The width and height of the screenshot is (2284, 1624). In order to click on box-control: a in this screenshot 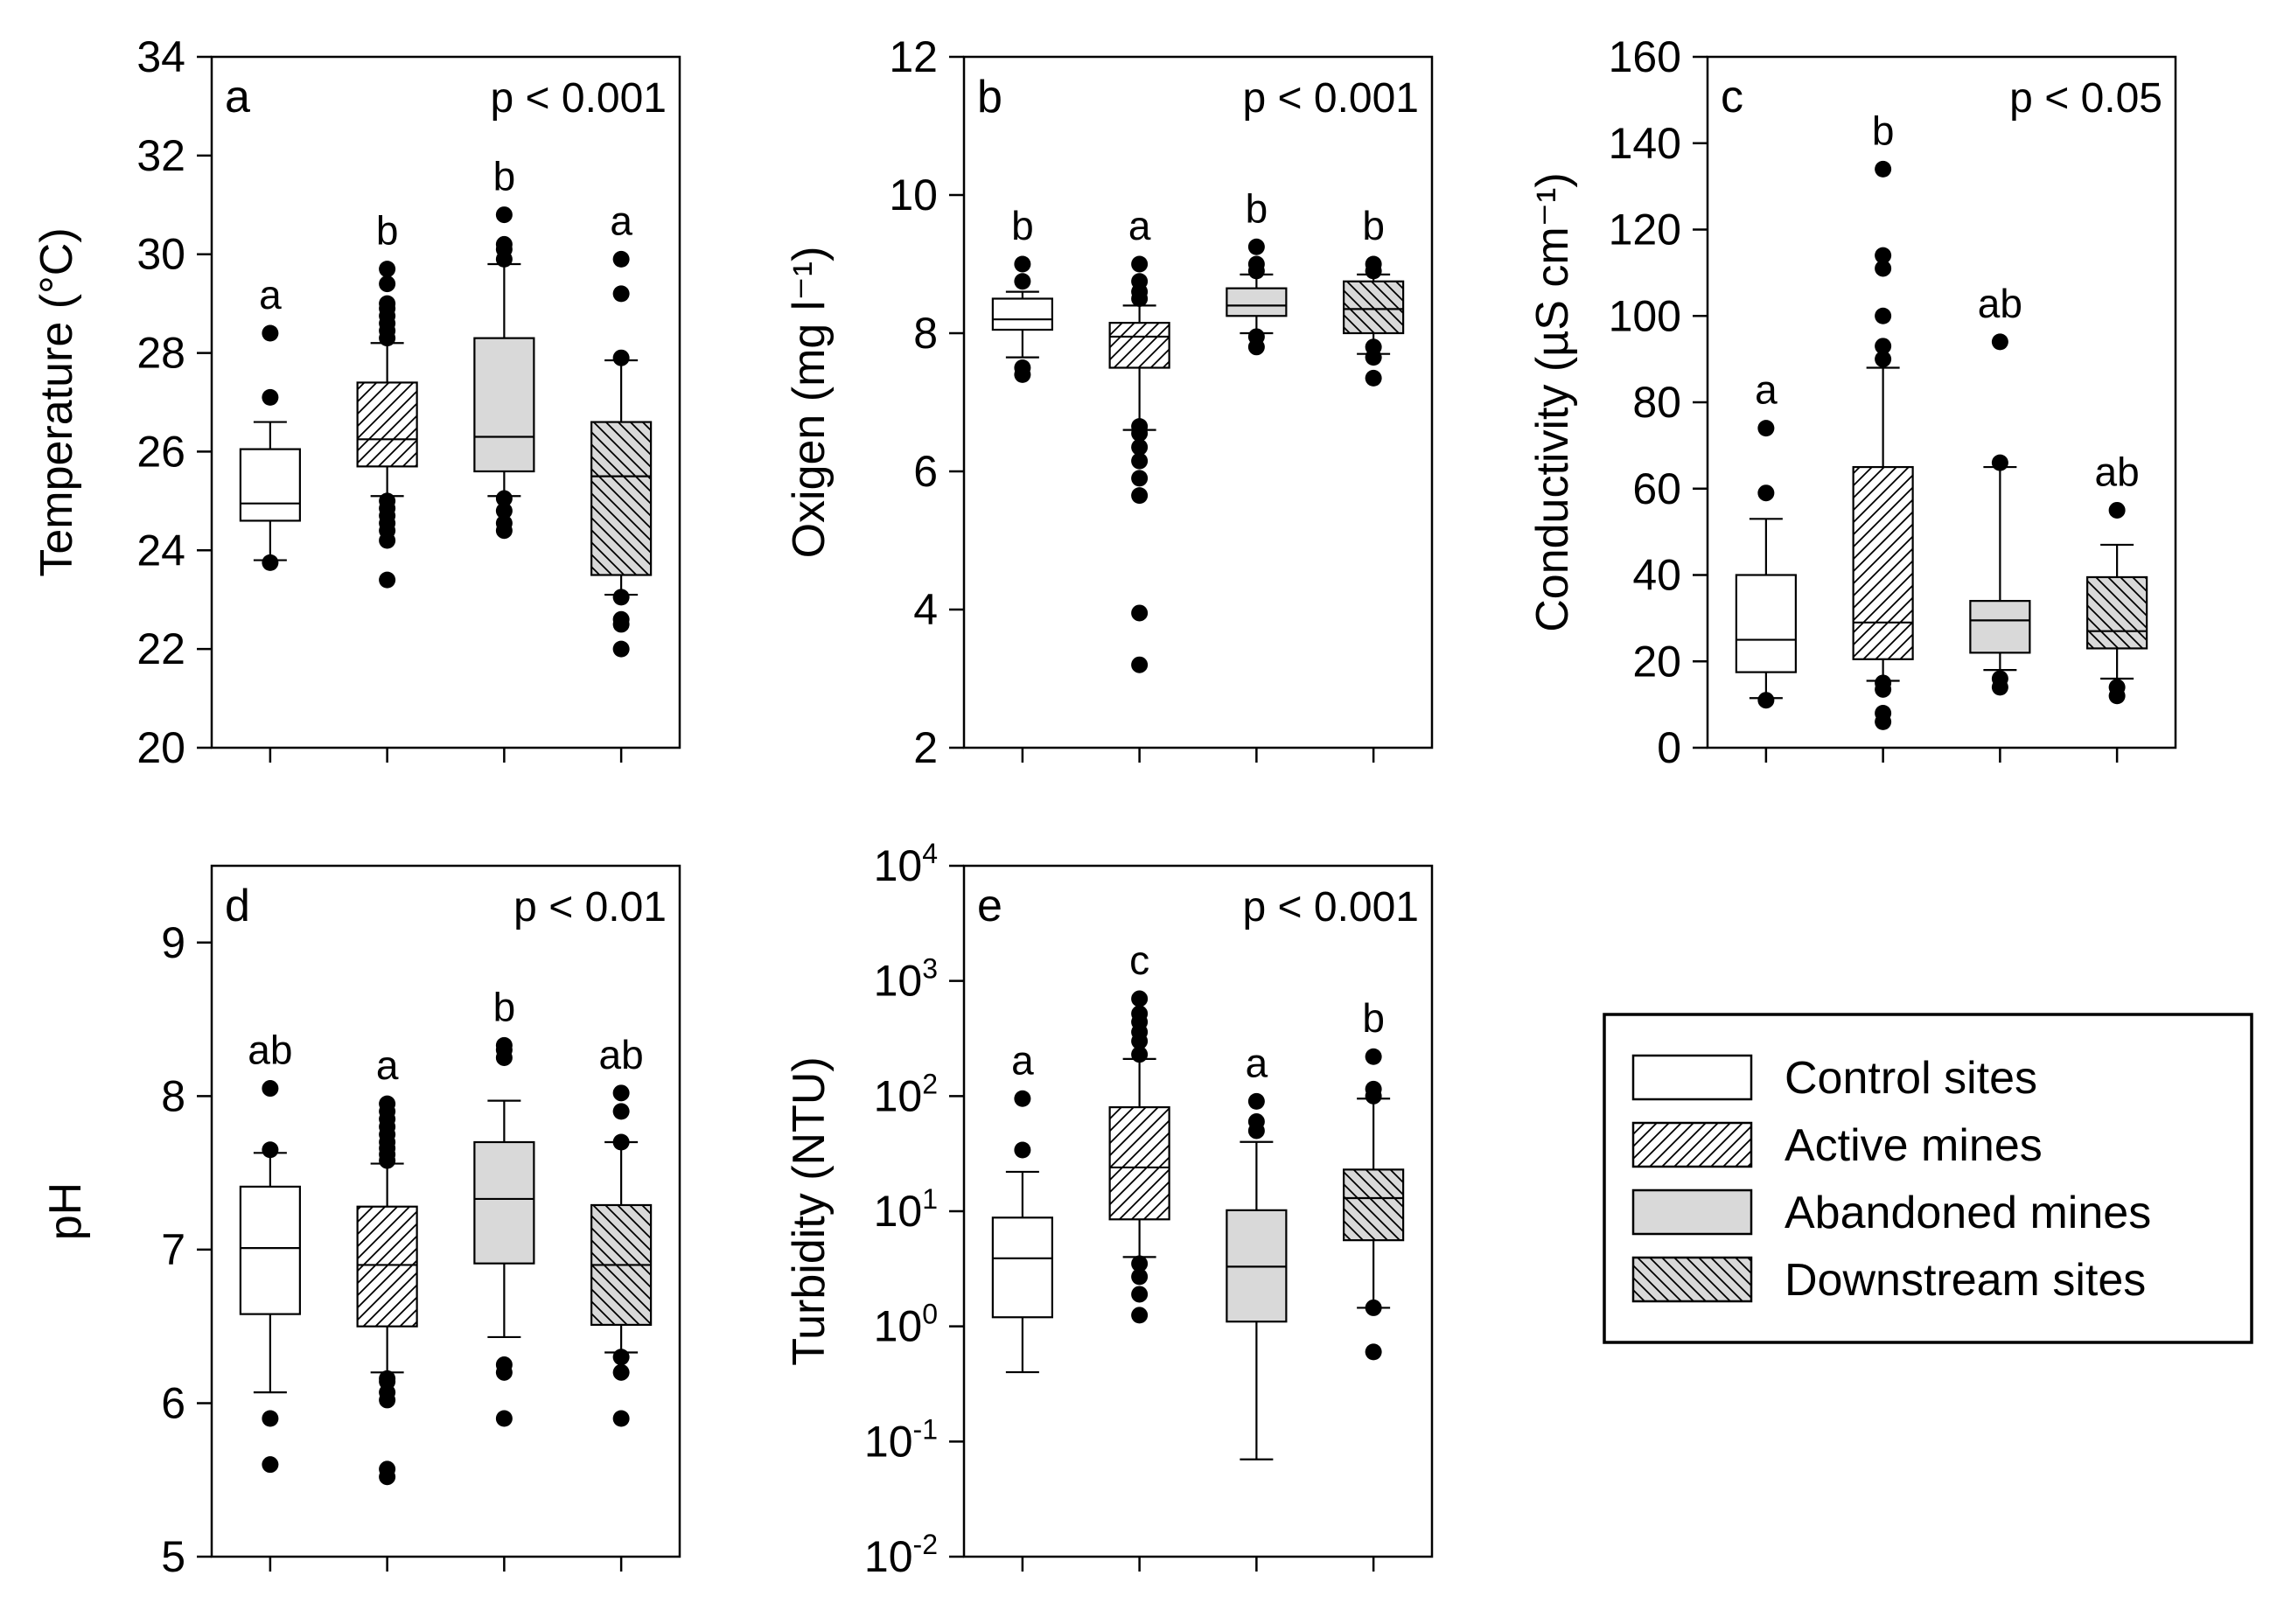, I will do `click(270, 517)`.